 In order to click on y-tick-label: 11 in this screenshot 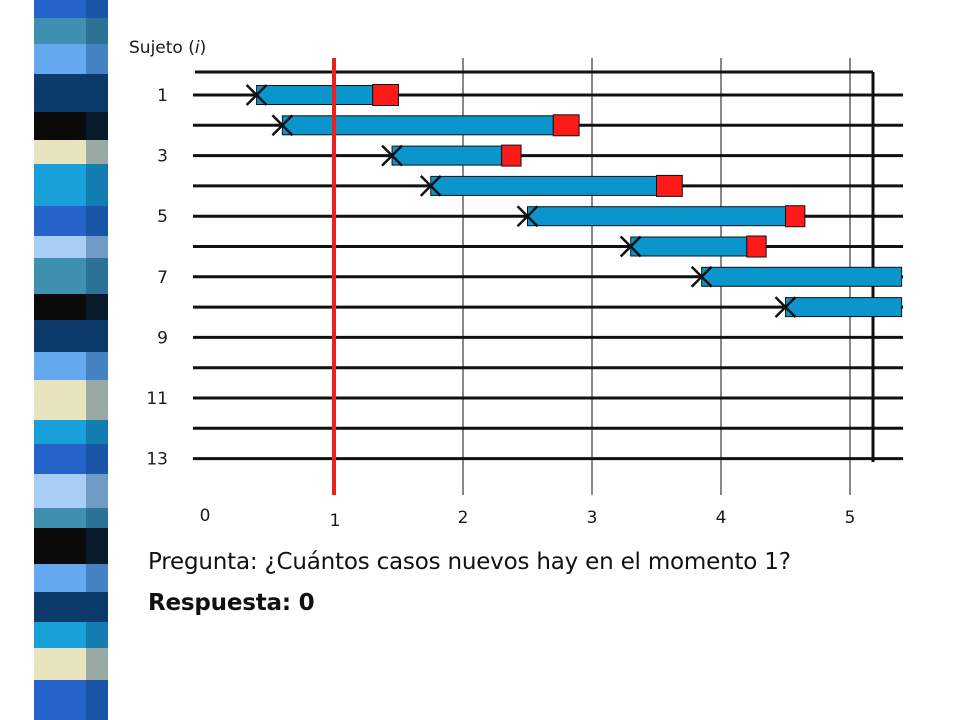, I will do `click(157, 399)`.